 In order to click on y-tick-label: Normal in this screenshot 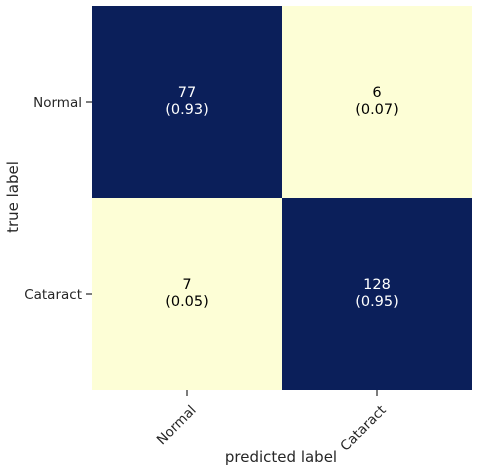, I will do `click(57, 103)`.